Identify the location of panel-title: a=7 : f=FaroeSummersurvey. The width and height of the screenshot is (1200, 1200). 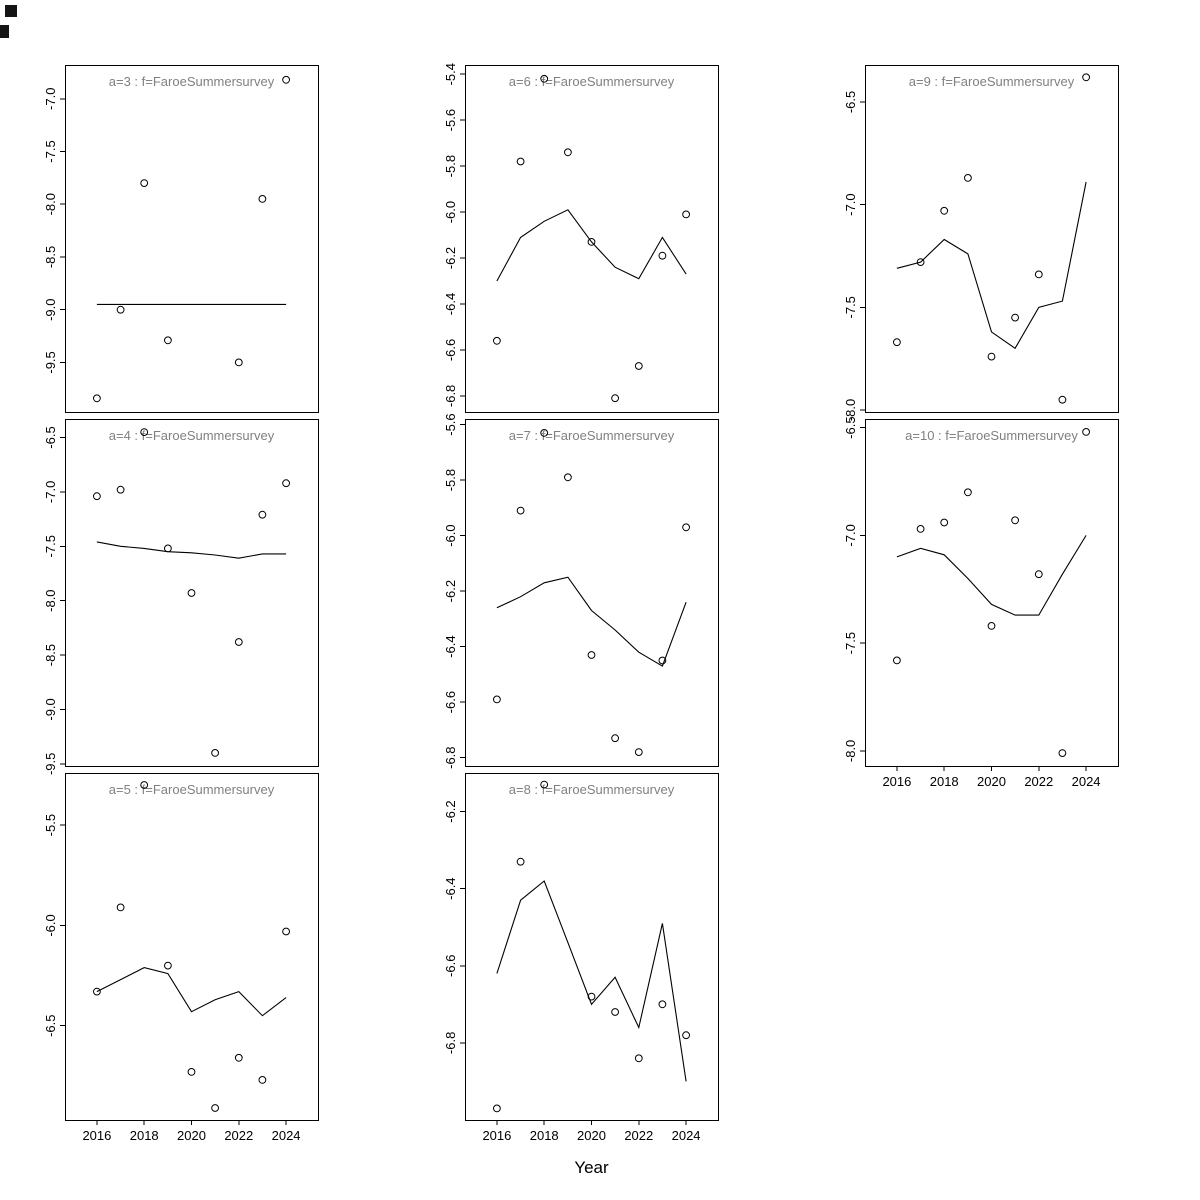
(592, 435).